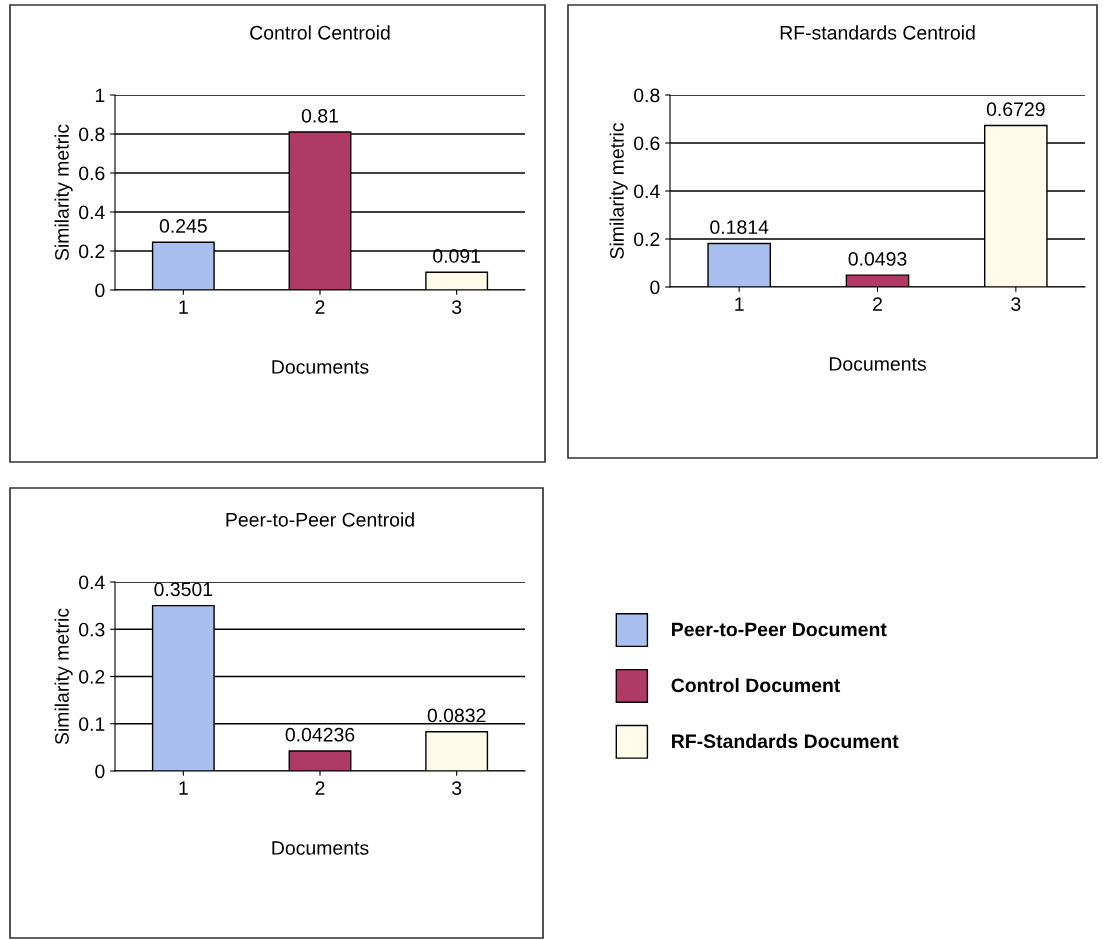 Image resolution: width=1103 pixels, height=940 pixels. What do you see at coordinates (100, 95) in the screenshot?
I see `y-tick-label: 1` at bounding box center [100, 95].